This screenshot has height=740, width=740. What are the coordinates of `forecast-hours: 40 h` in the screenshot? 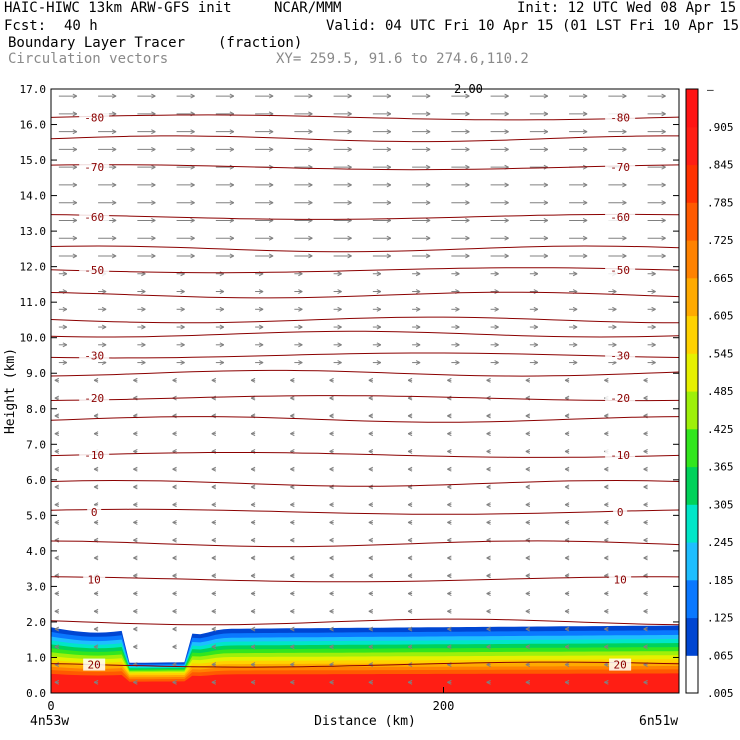 It's located at (81, 26).